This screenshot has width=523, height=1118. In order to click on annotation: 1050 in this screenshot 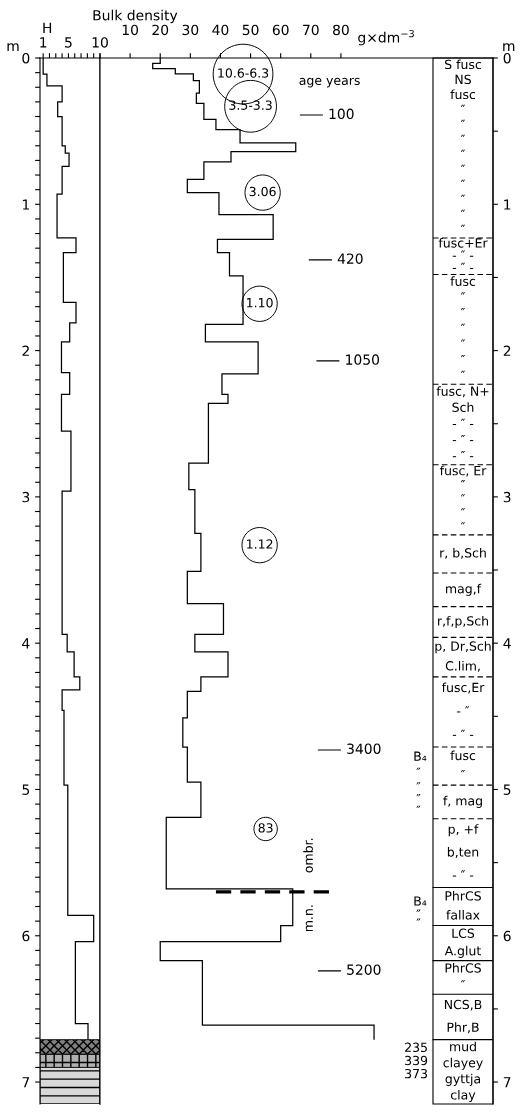, I will do `click(363, 359)`.